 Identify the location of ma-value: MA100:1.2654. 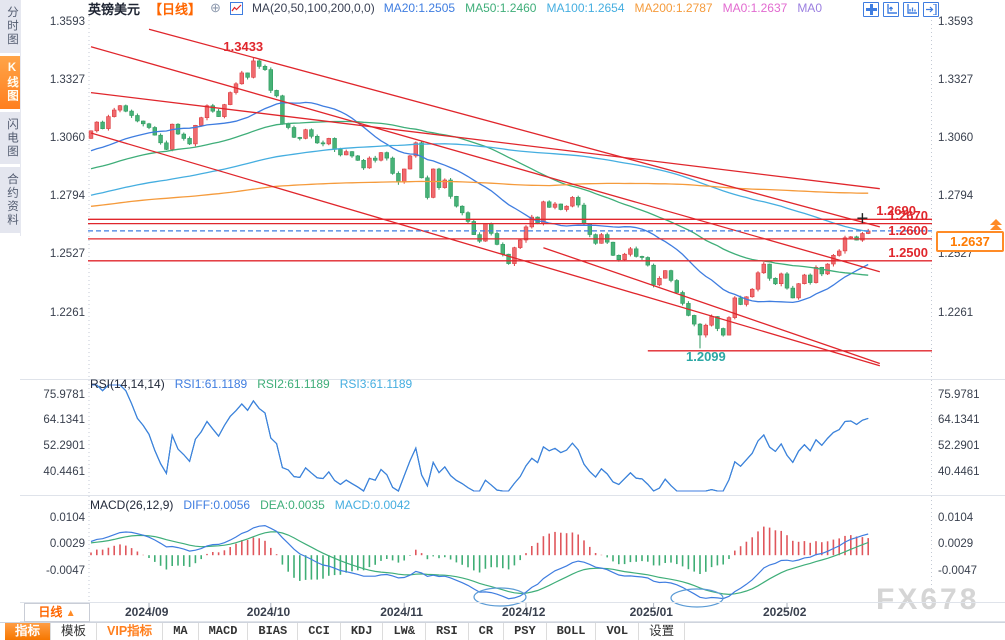
(585, 8).